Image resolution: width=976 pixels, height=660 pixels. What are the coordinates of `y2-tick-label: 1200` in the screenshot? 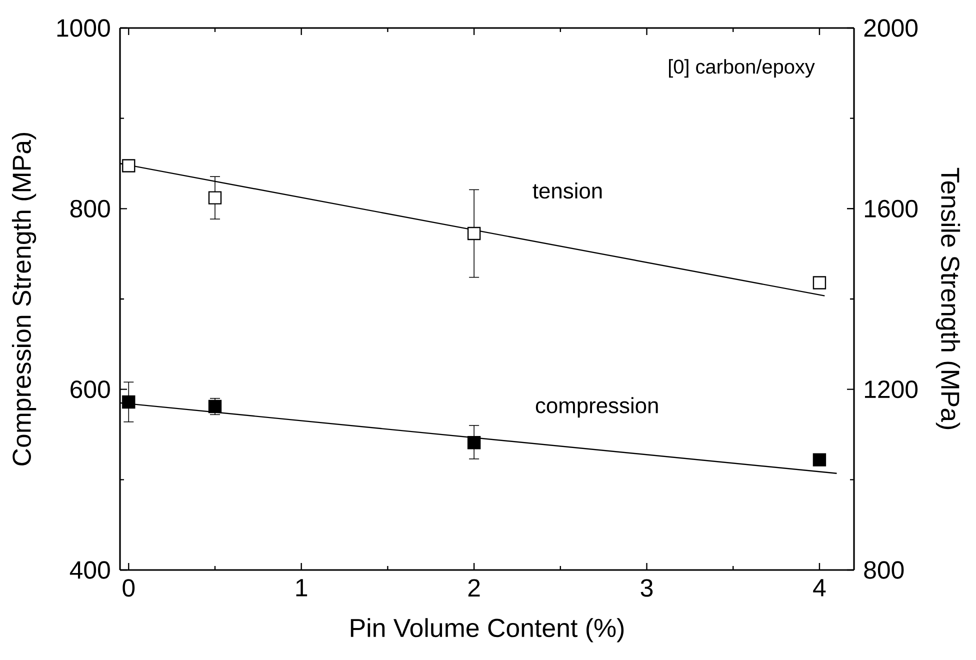 It's located at (891, 389).